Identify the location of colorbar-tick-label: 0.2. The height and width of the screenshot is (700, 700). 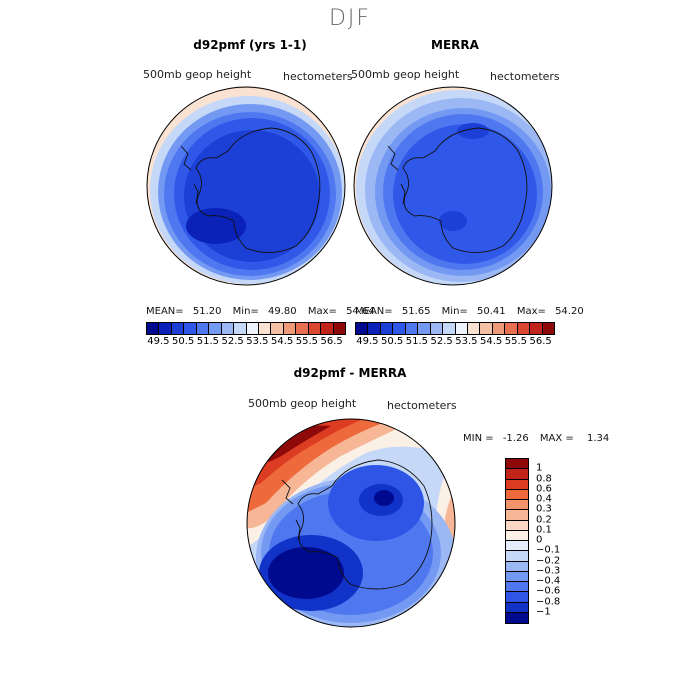
(544, 519).